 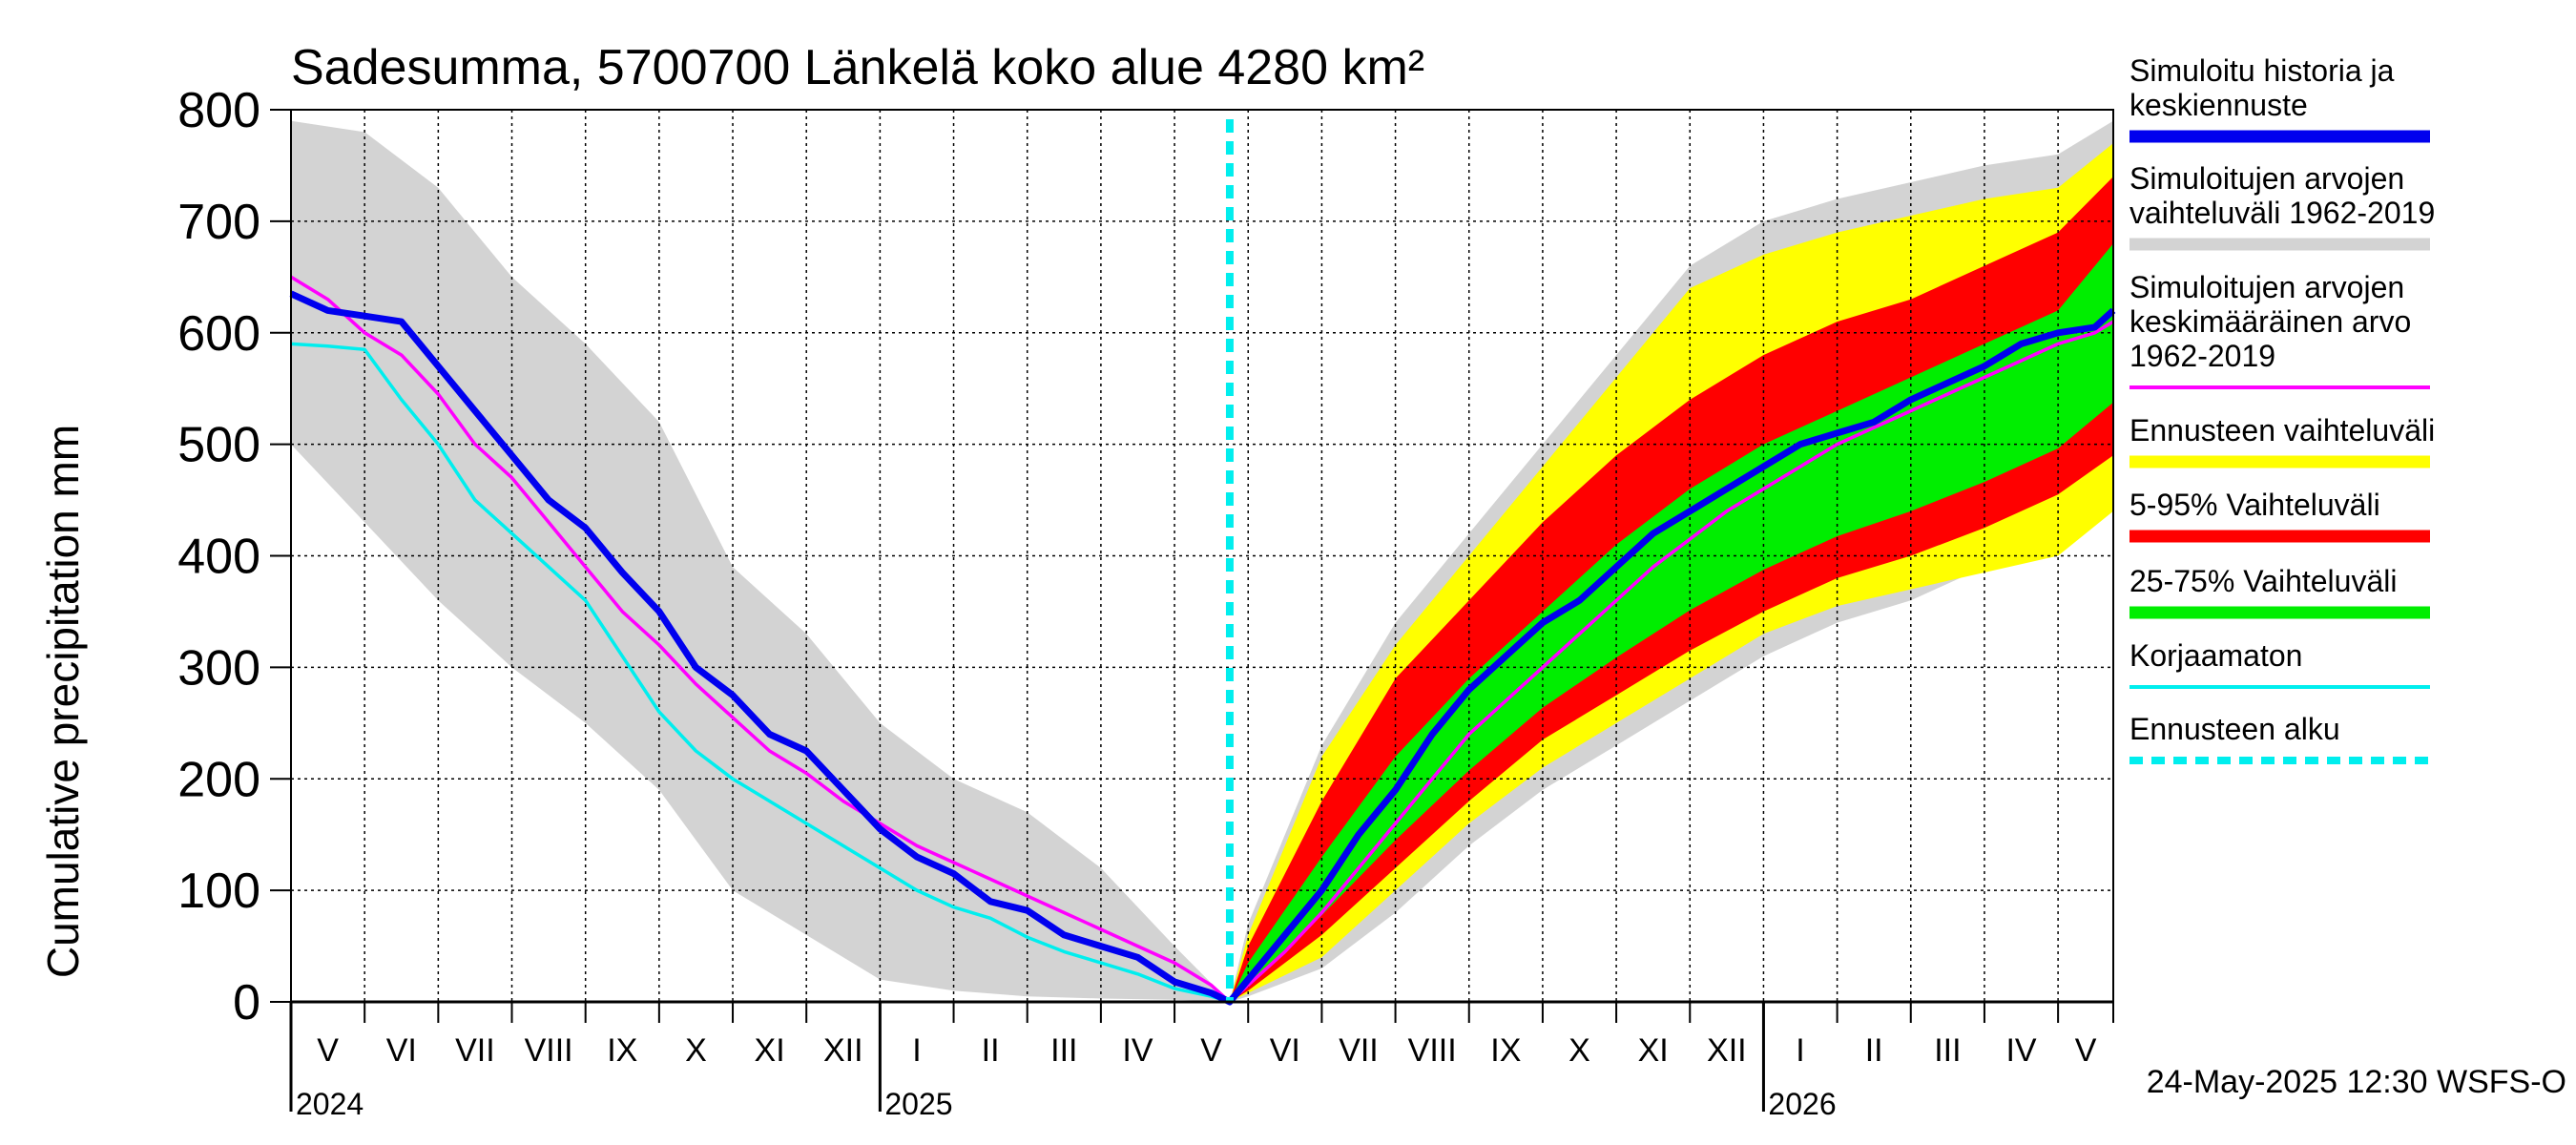 I want to click on y-tick-label: 600, so click(x=218, y=334).